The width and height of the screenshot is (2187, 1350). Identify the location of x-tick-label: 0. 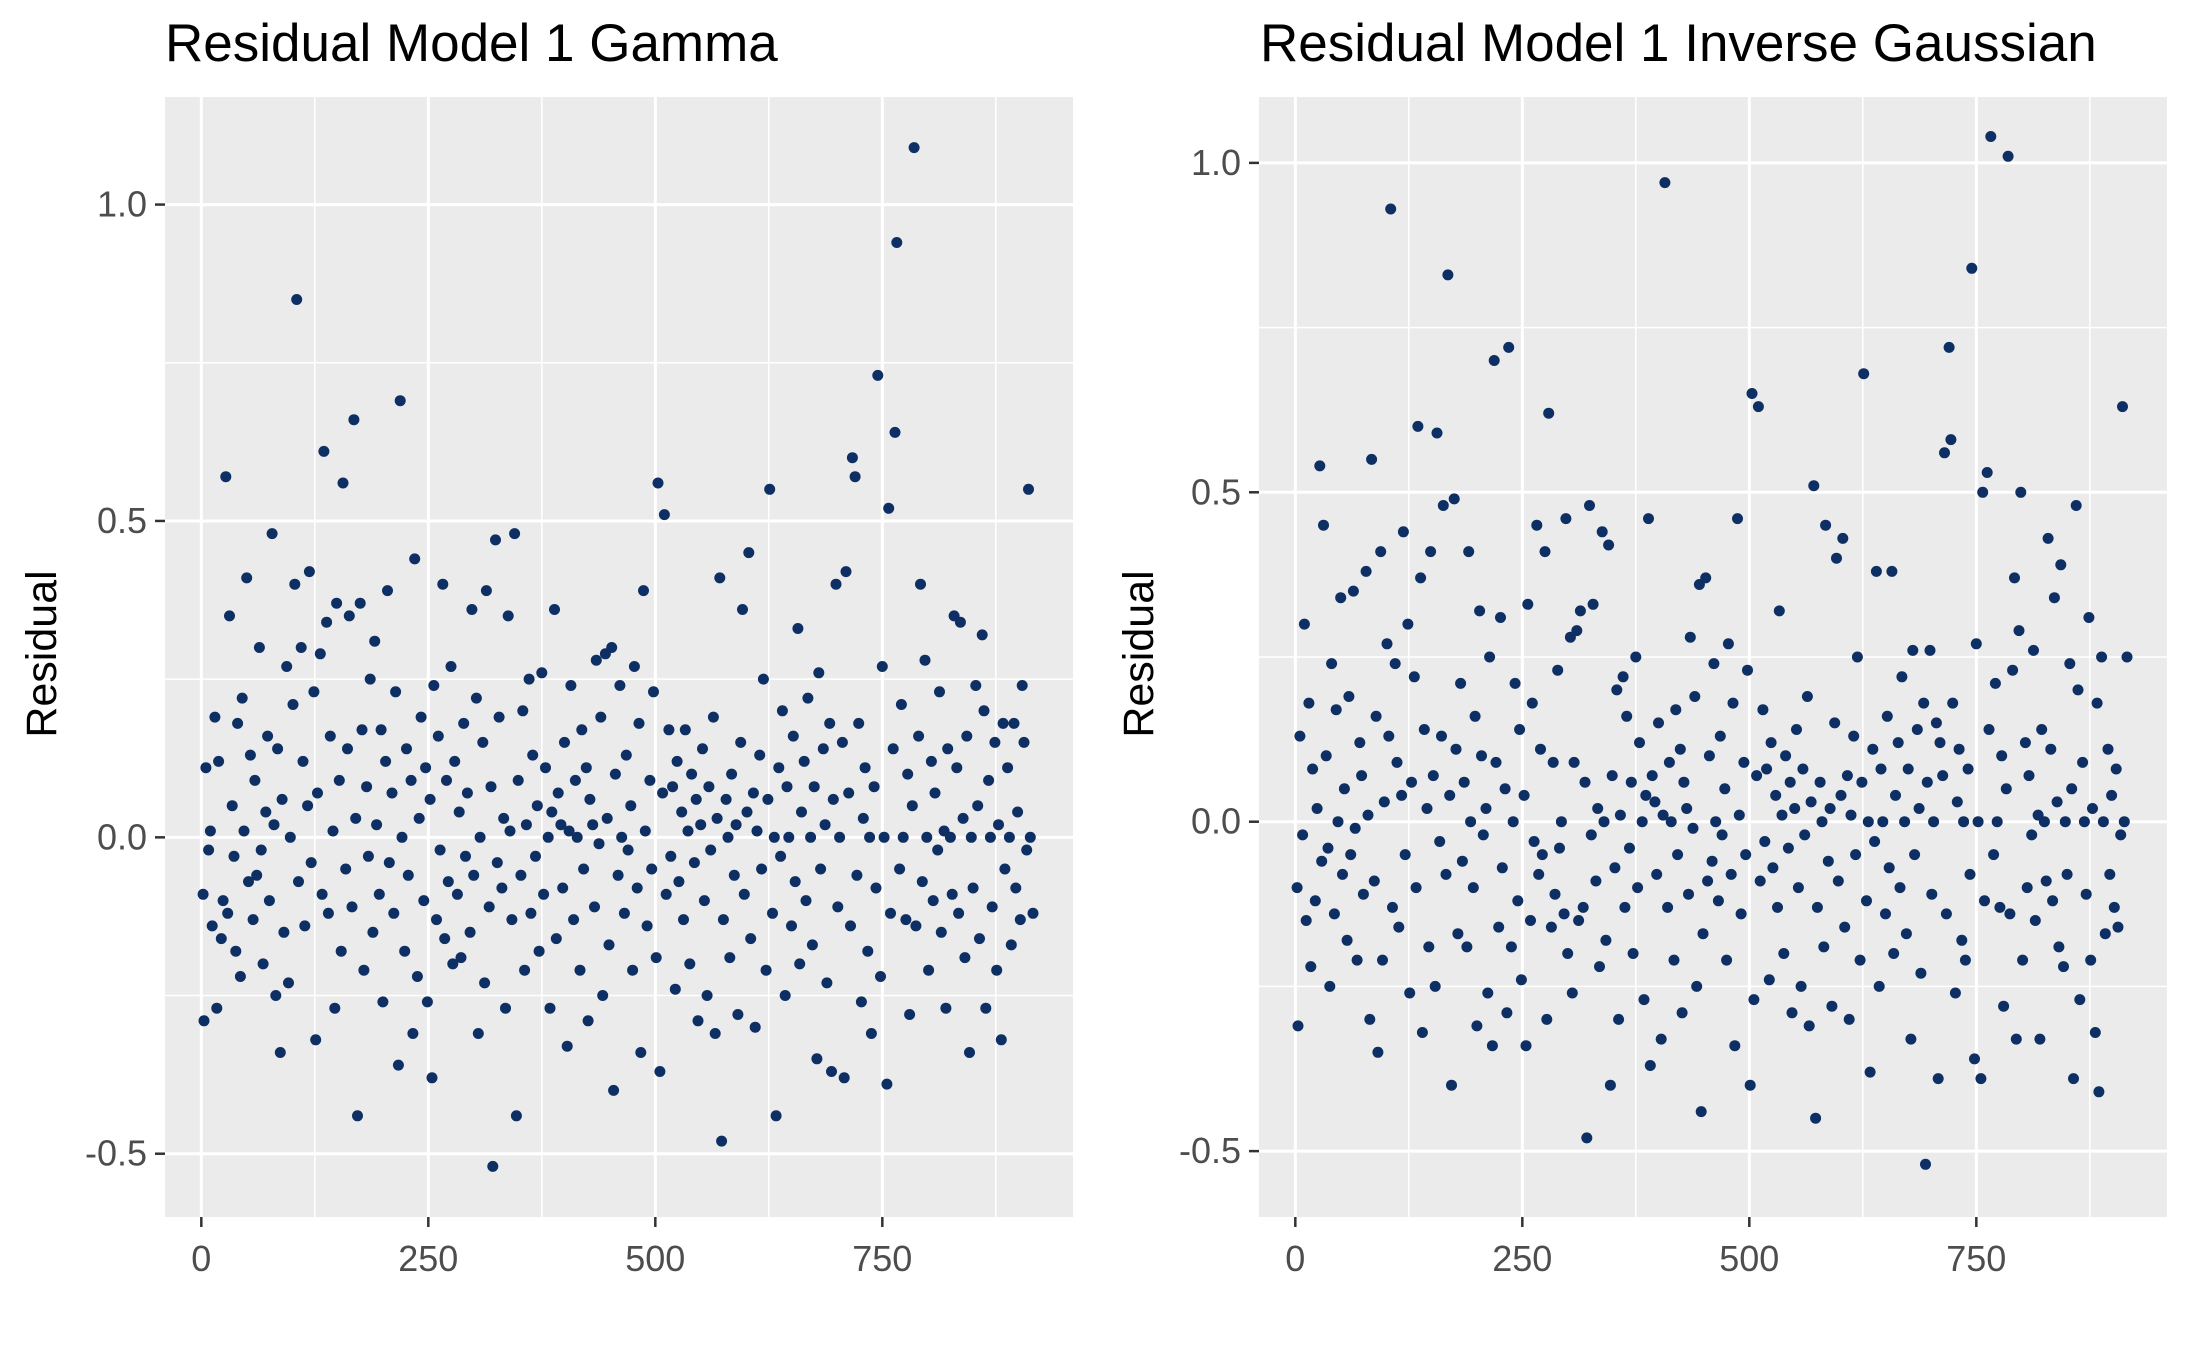
(1295, 1258).